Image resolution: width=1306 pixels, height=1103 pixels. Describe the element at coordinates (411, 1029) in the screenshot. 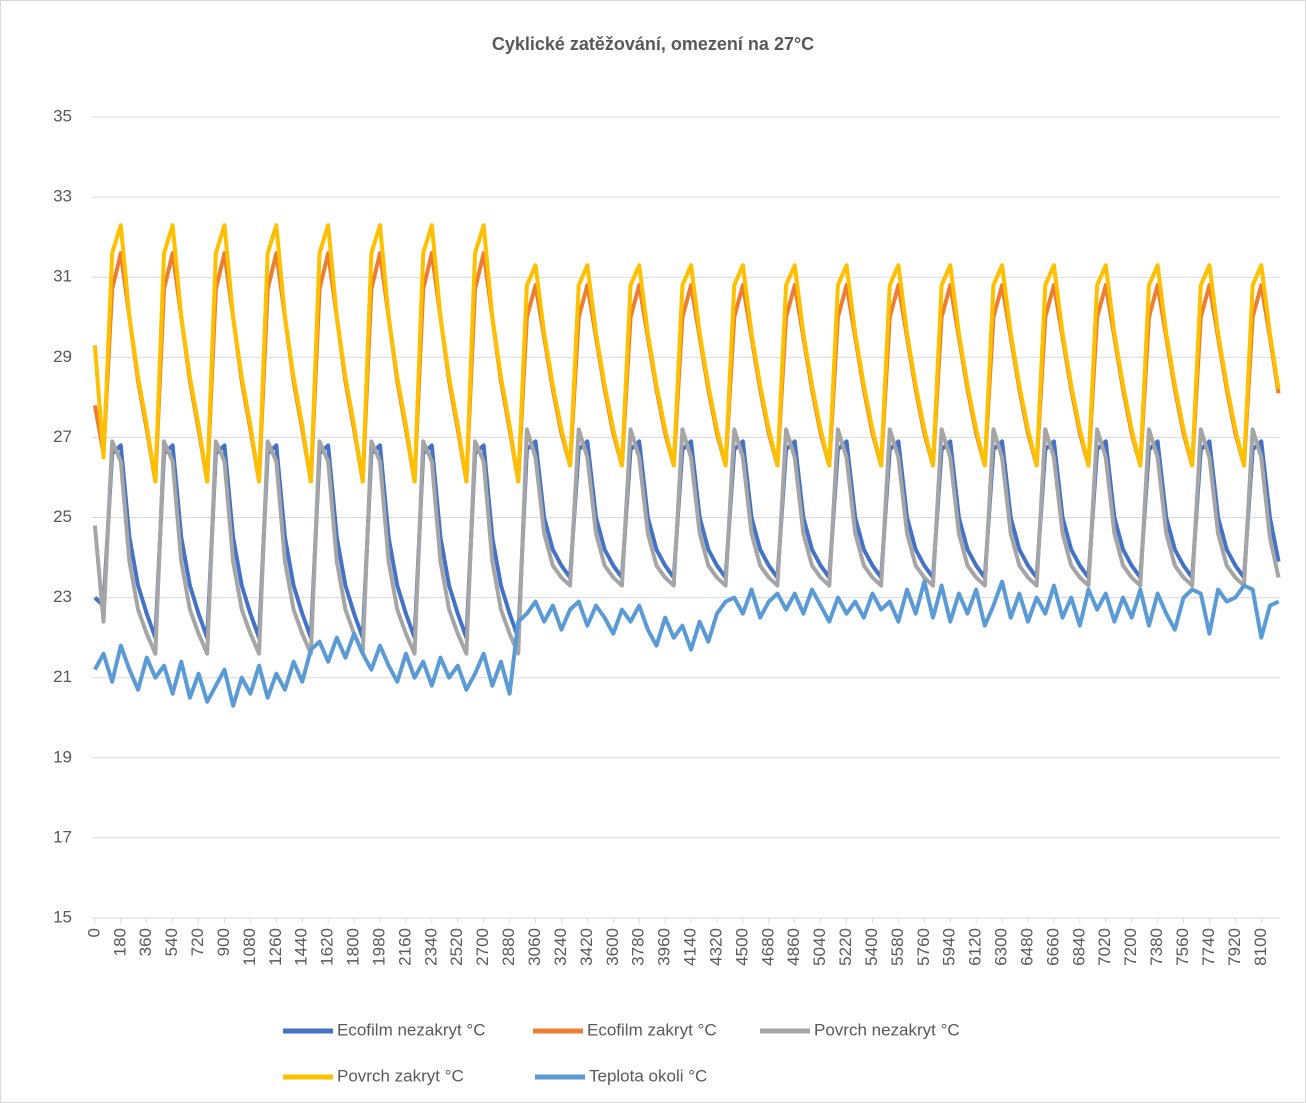

I see `legend-label: Ecofilm nezakryt °C` at that location.